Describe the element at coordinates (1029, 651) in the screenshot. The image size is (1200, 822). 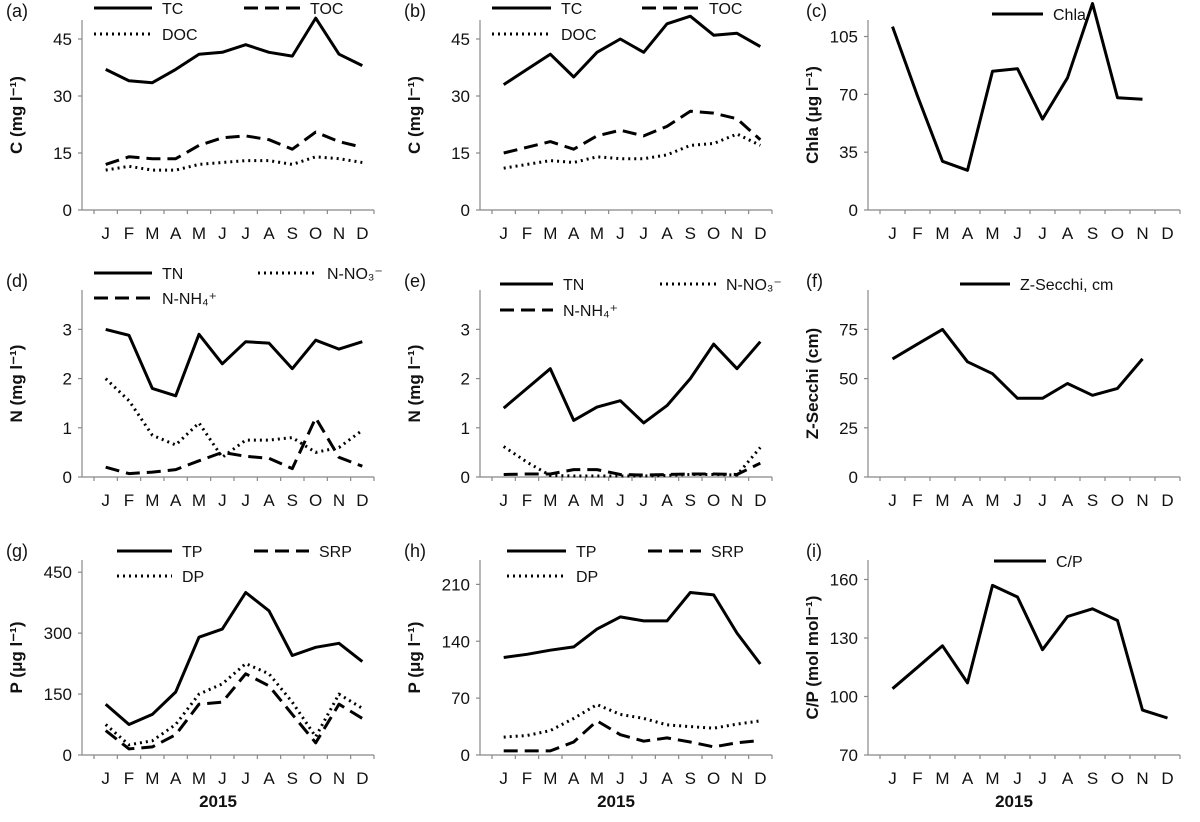
I see `panel-i-series-c-p-line` at that location.